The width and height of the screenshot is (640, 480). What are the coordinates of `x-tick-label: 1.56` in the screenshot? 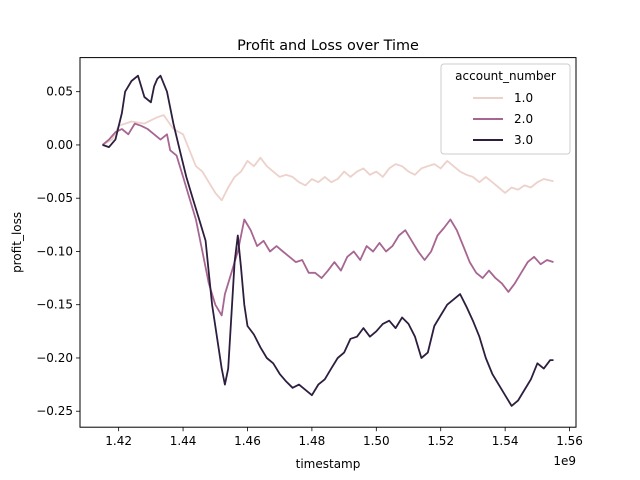 It's located at (569, 441).